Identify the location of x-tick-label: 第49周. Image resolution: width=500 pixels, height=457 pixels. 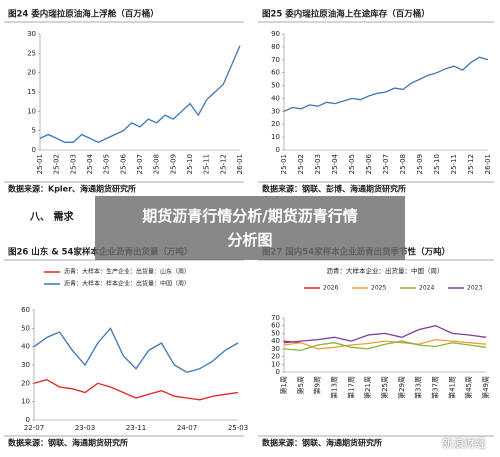
(485, 387).